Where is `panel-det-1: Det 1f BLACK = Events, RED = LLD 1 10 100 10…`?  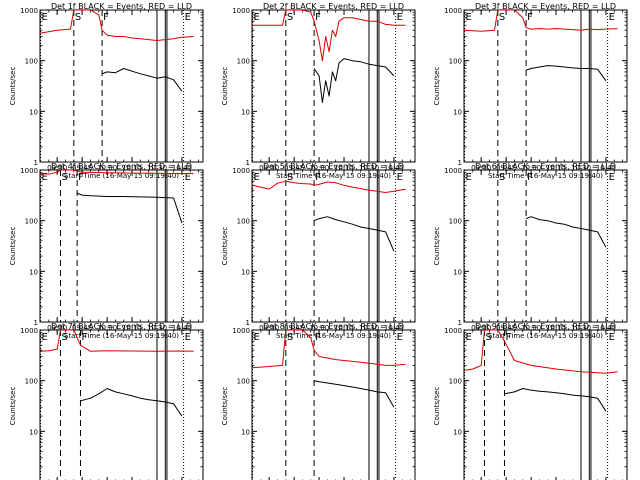
panel-det-1: Det 1f BLACK = Events, RED = LLD 1 10 100 10… is located at coordinates (106, 91).